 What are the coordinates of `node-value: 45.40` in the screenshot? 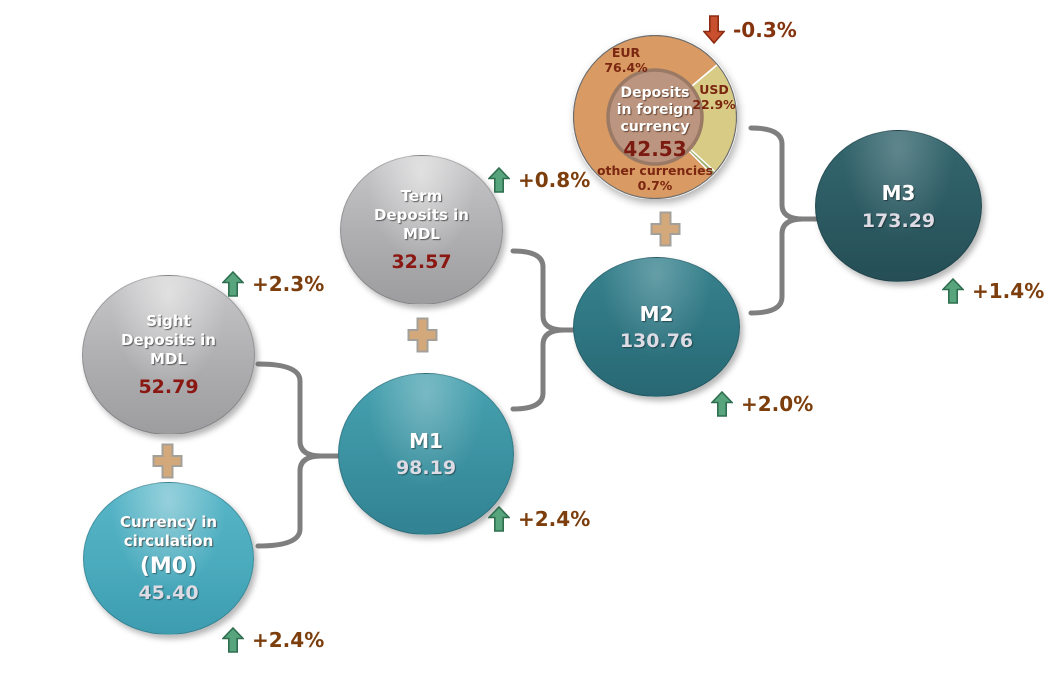 It's located at (168, 593).